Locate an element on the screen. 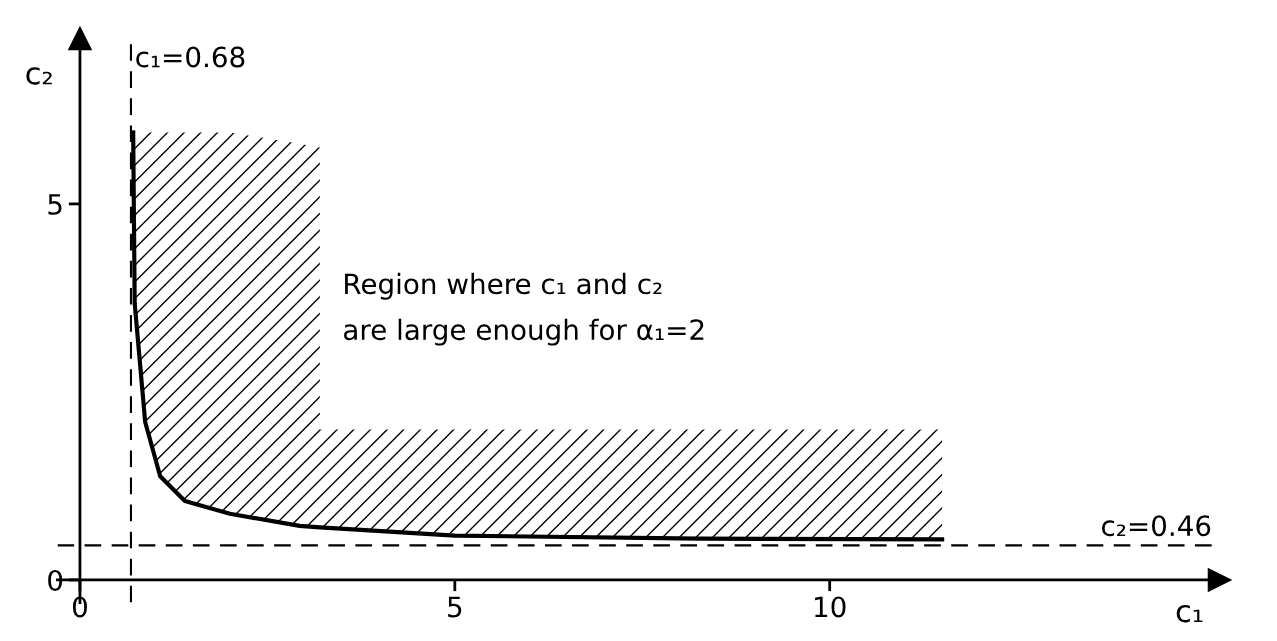 Image resolution: width=1277 pixels, height=641 pixels. y-axis-title: c₂ is located at coordinates (39, 76).